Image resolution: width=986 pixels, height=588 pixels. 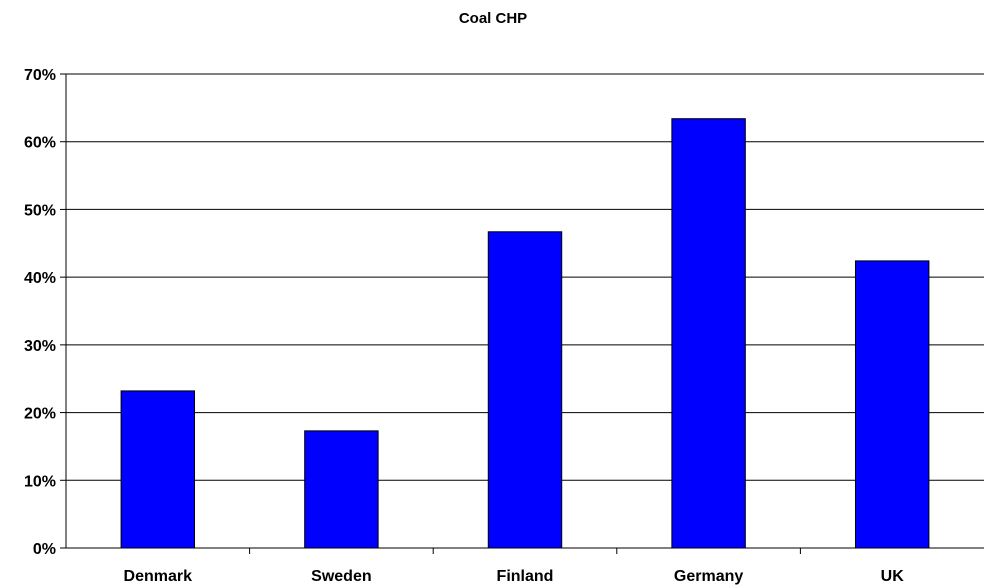 What do you see at coordinates (341, 576) in the screenshot?
I see `x-category-label: Sweden` at bounding box center [341, 576].